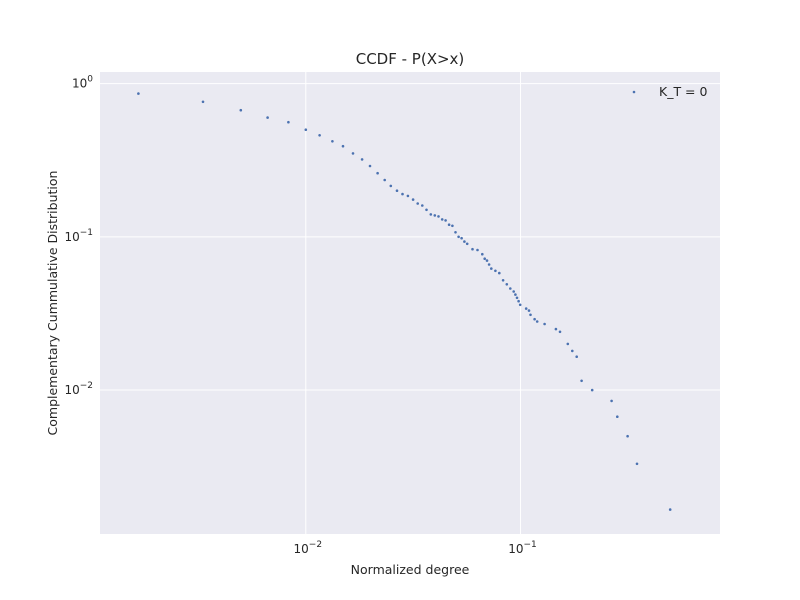 The image size is (800, 600). Describe the element at coordinates (683, 91) in the screenshot. I see `legend-label: K_T = 0` at that location.